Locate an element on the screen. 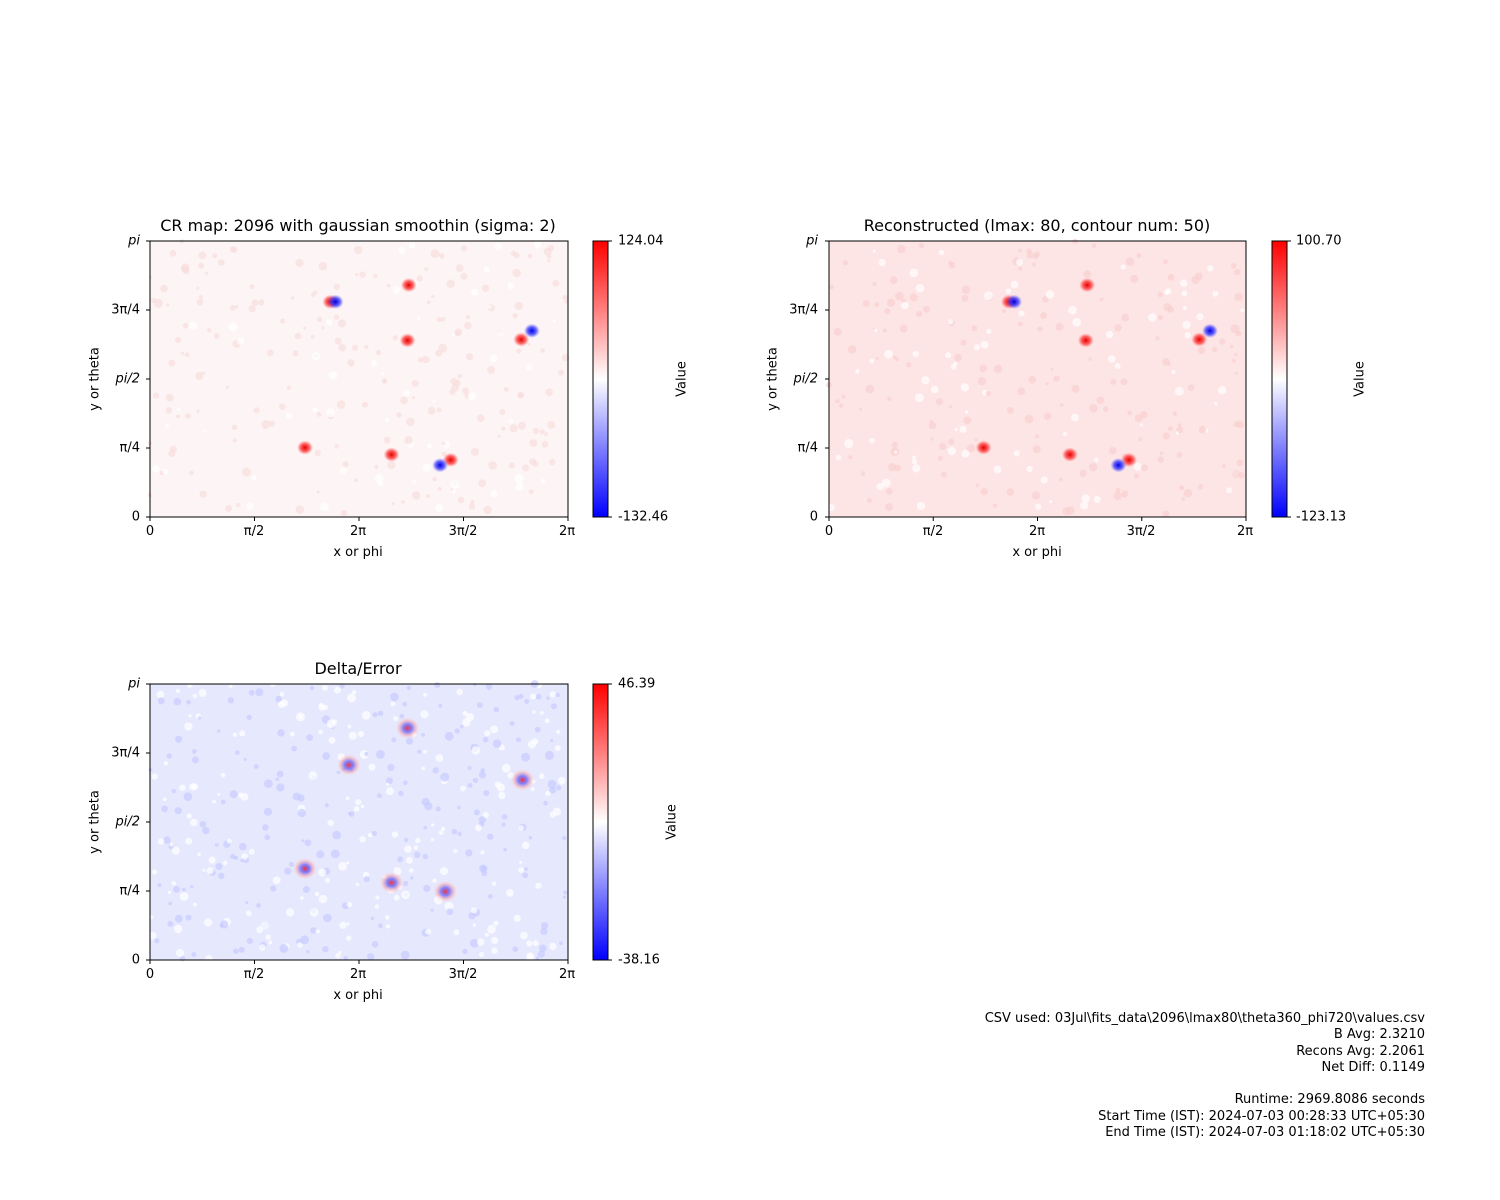 The height and width of the screenshot is (1200, 1500). y-tick-label: 3π/4 is located at coordinates (125, 753).